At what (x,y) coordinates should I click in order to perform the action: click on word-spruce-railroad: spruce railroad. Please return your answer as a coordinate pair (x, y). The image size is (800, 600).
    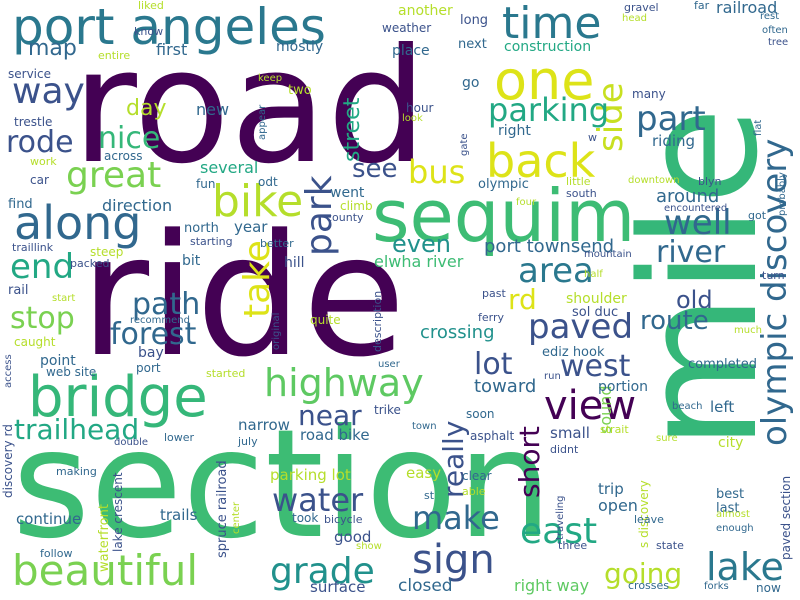
    Looking at the image, I should click on (222, 509).